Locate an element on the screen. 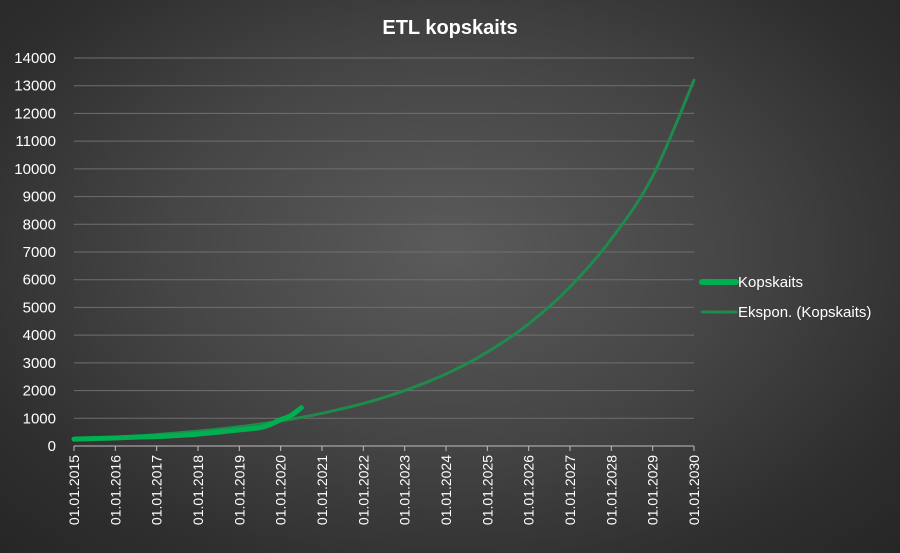 The height and width of the screenshot is (553, 900). y-tick-label: 6000 is located at coordinates (39, 280).